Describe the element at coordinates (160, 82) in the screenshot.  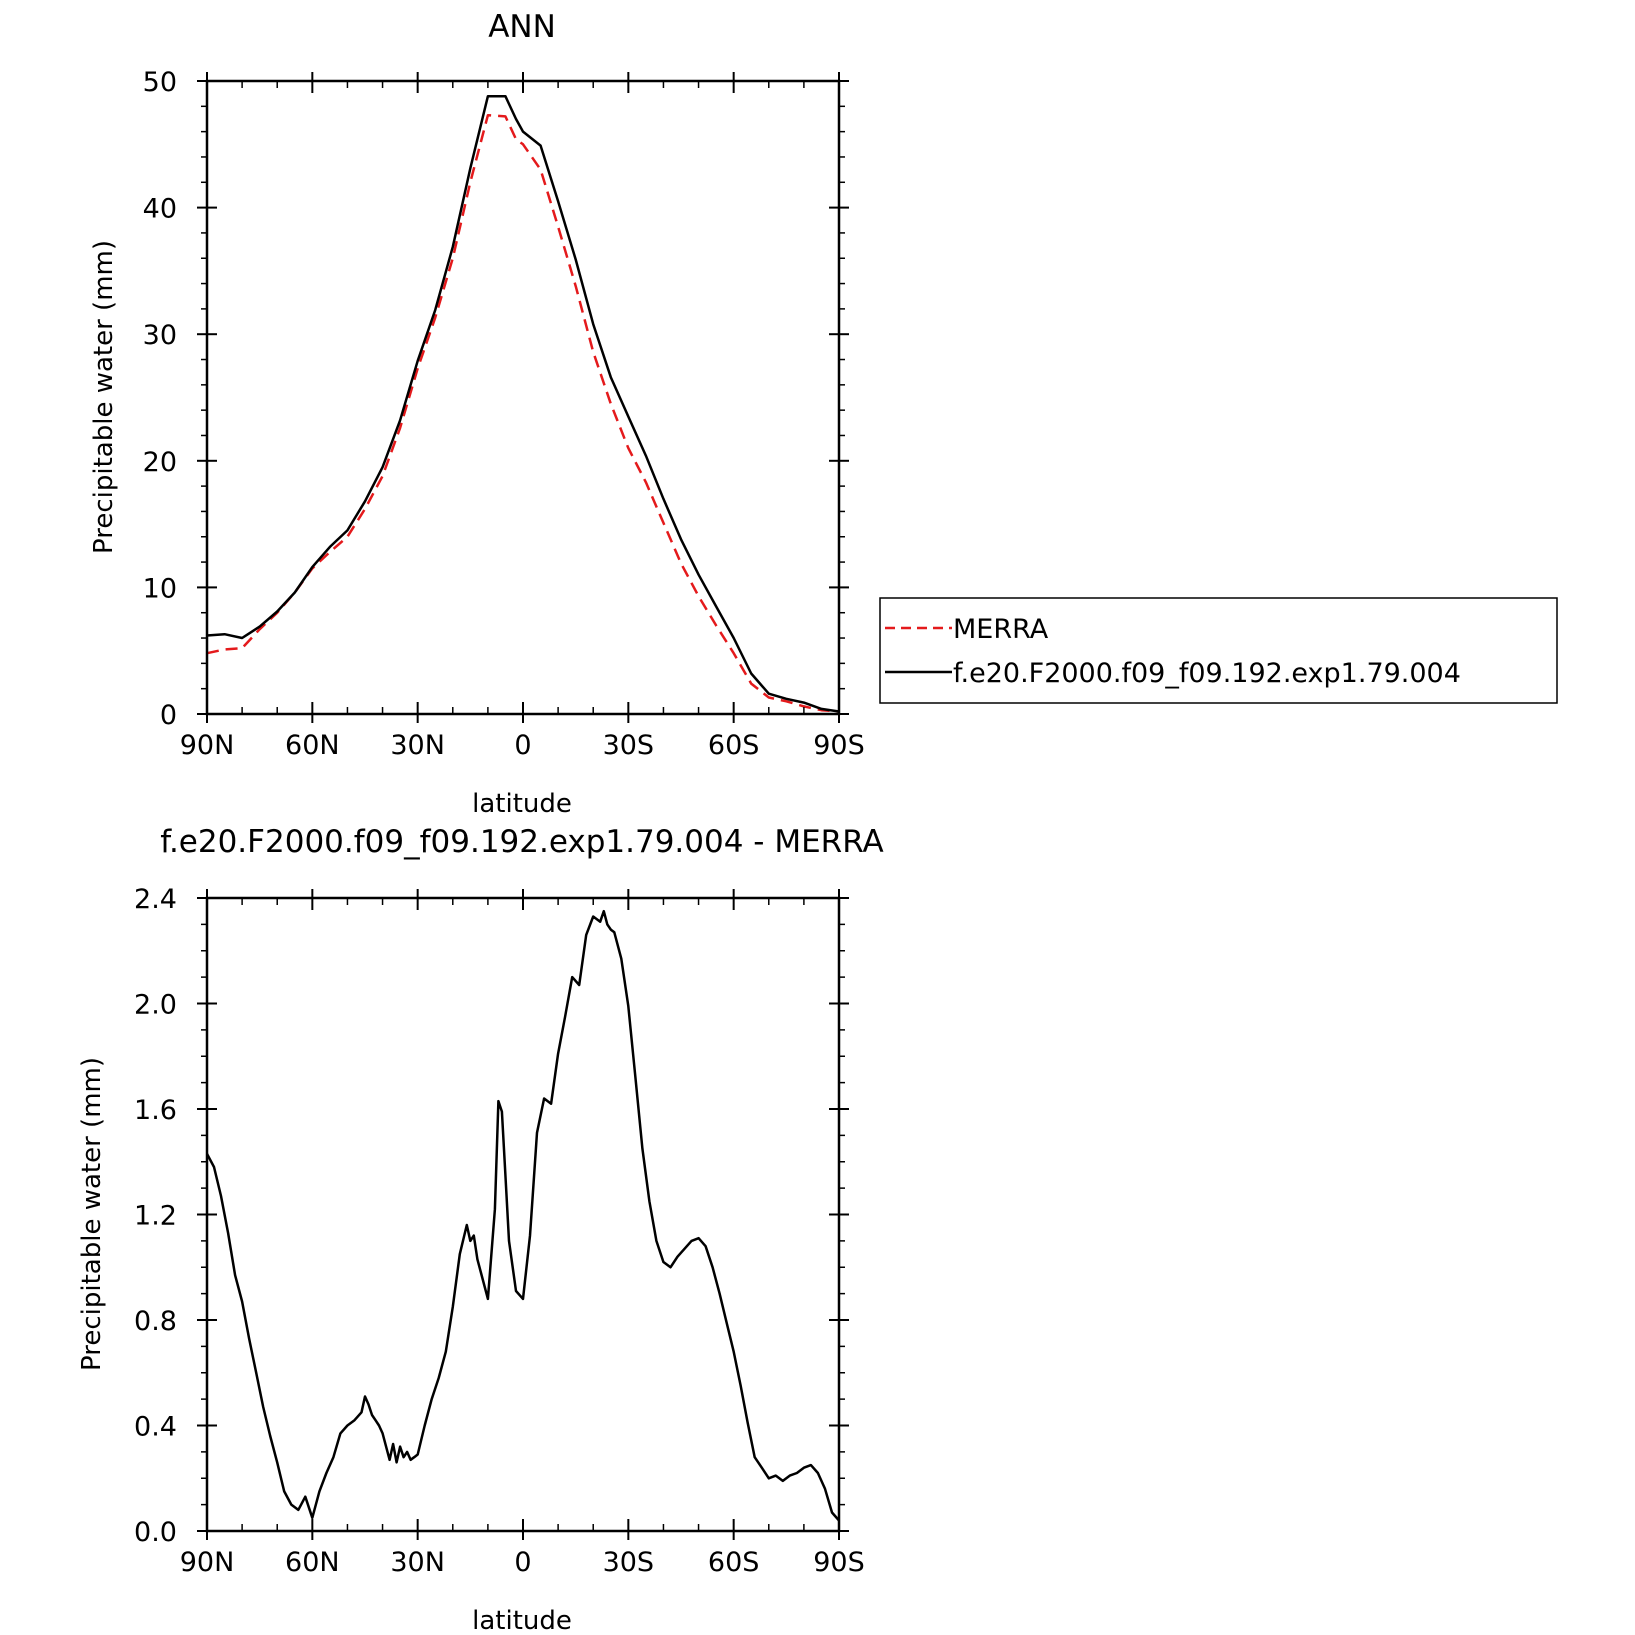
I see `top-y-tick-label: 50` at that location.